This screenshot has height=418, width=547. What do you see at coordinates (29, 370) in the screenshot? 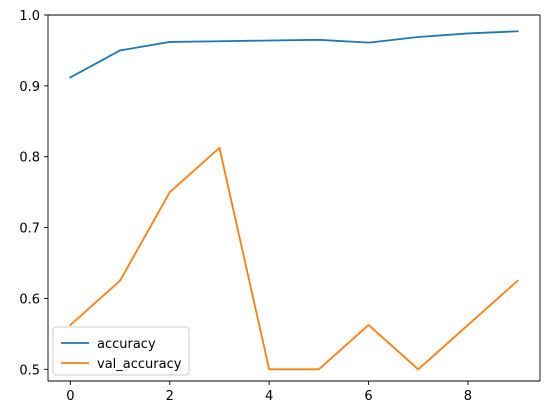
I see `y-tick-label: 0.5` at bounding box center [29, 370].